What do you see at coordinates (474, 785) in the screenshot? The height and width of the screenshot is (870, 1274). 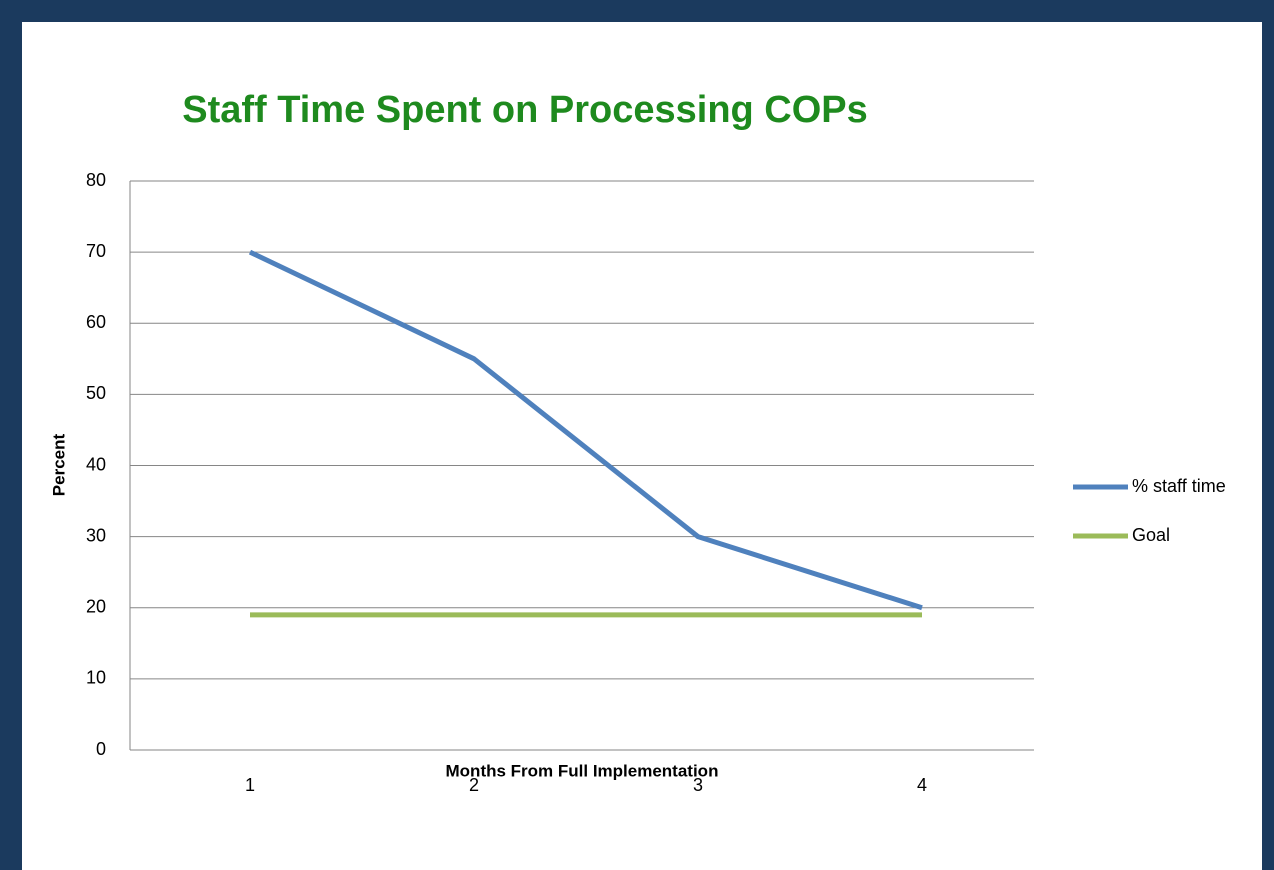 I see `x-tick-label: 2` at bounding box center [474, 785].